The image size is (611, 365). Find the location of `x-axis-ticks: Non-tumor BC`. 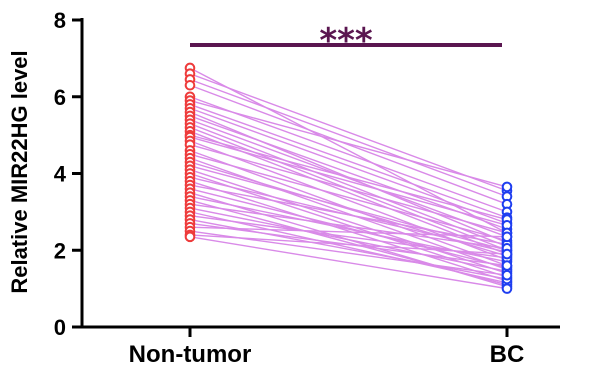

x-axis-ticks: Non-tumor BC is located at coordinates (327, 346).